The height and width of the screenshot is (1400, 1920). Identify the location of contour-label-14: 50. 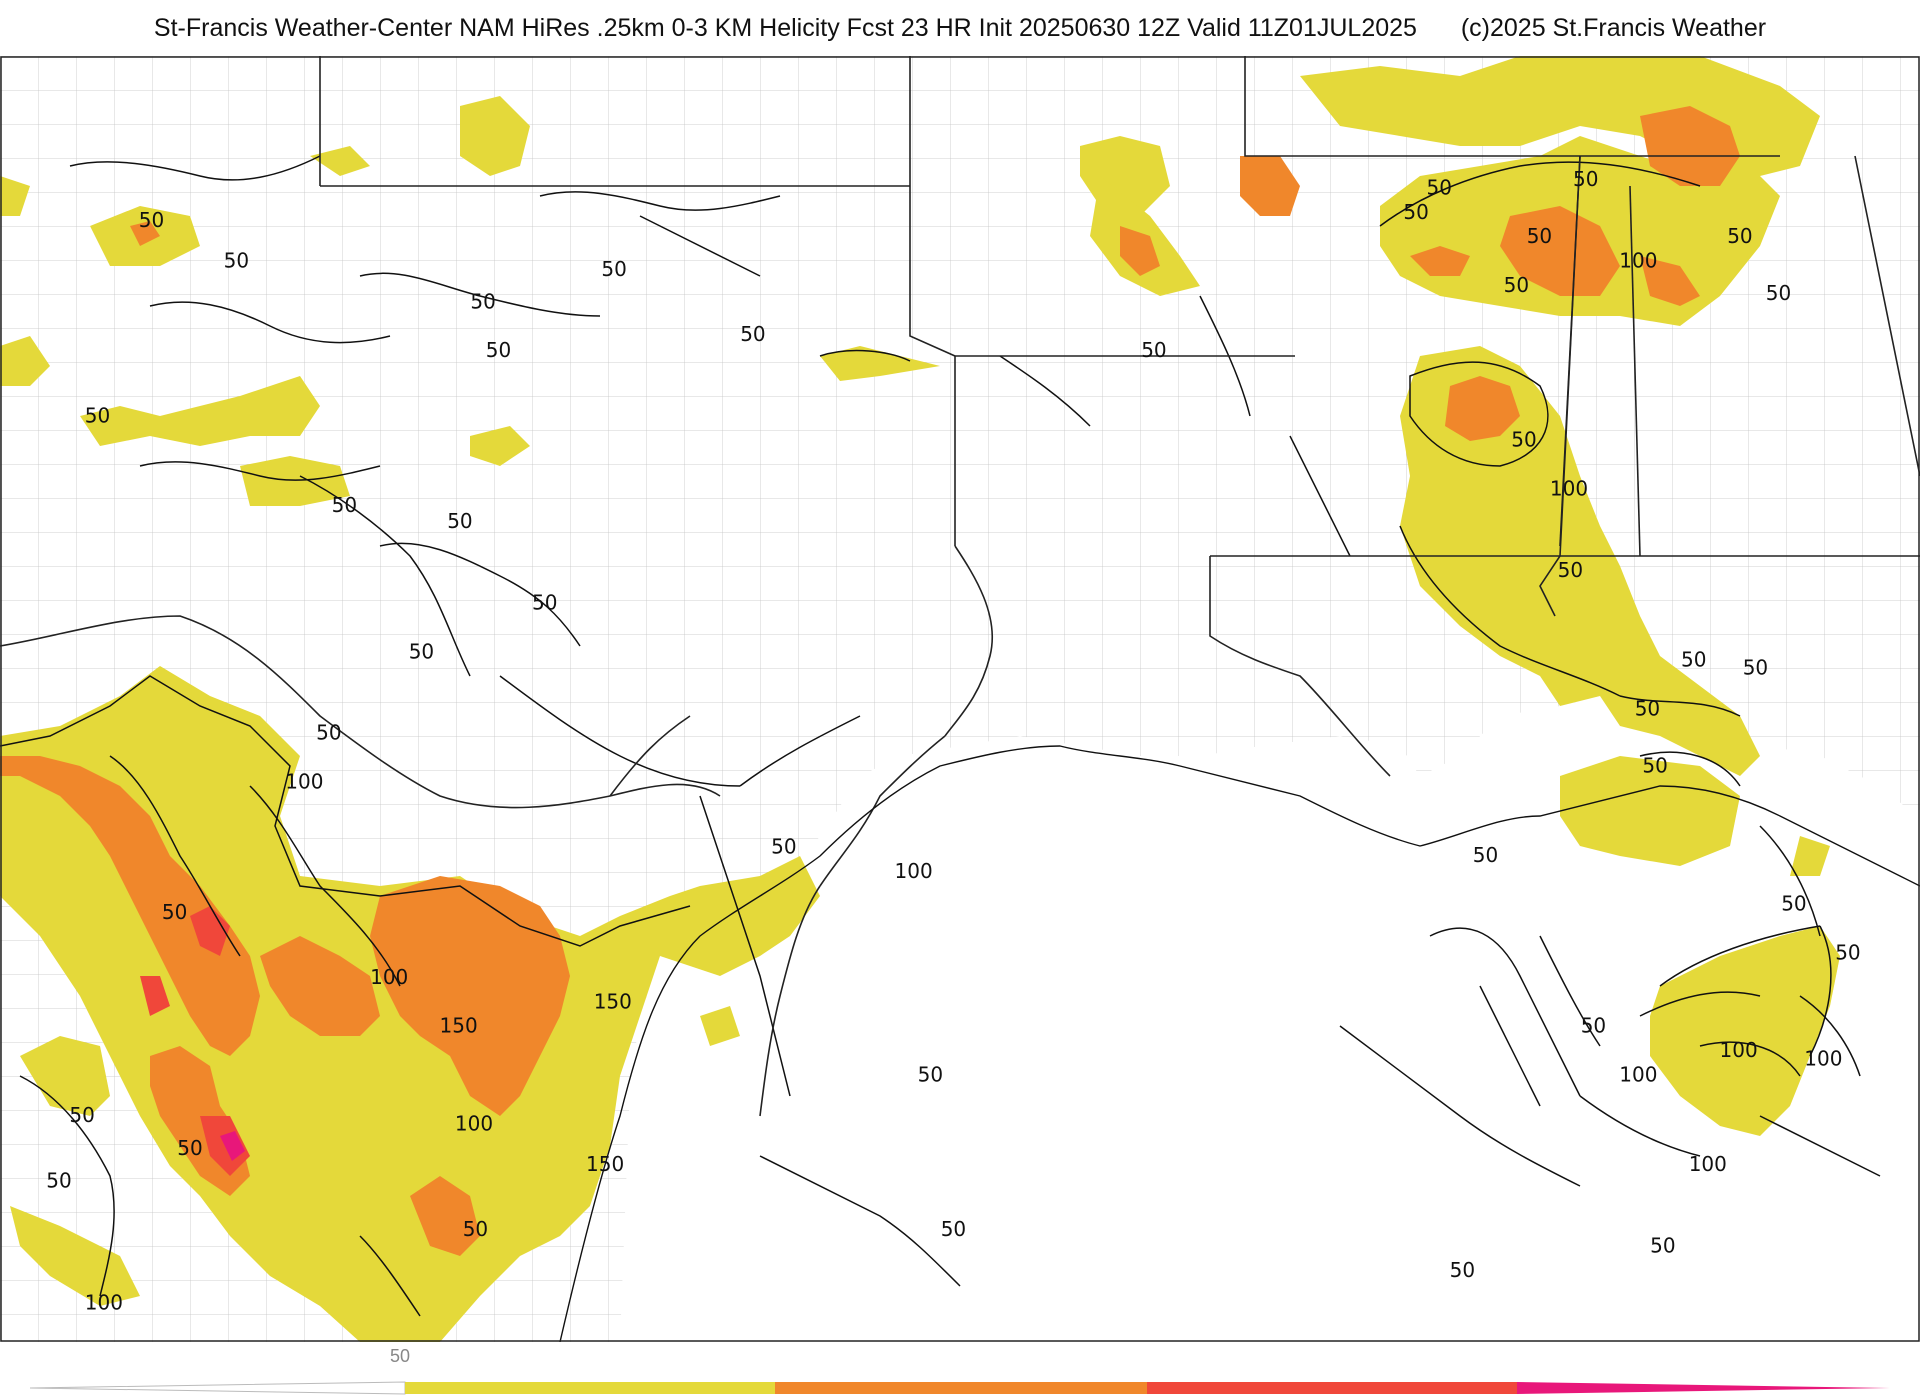
(81, 1115).